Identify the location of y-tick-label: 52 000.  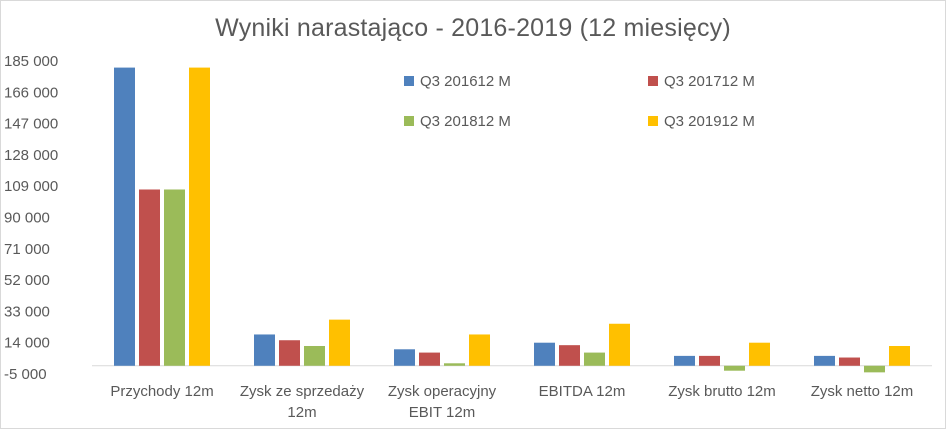
(27, 280).